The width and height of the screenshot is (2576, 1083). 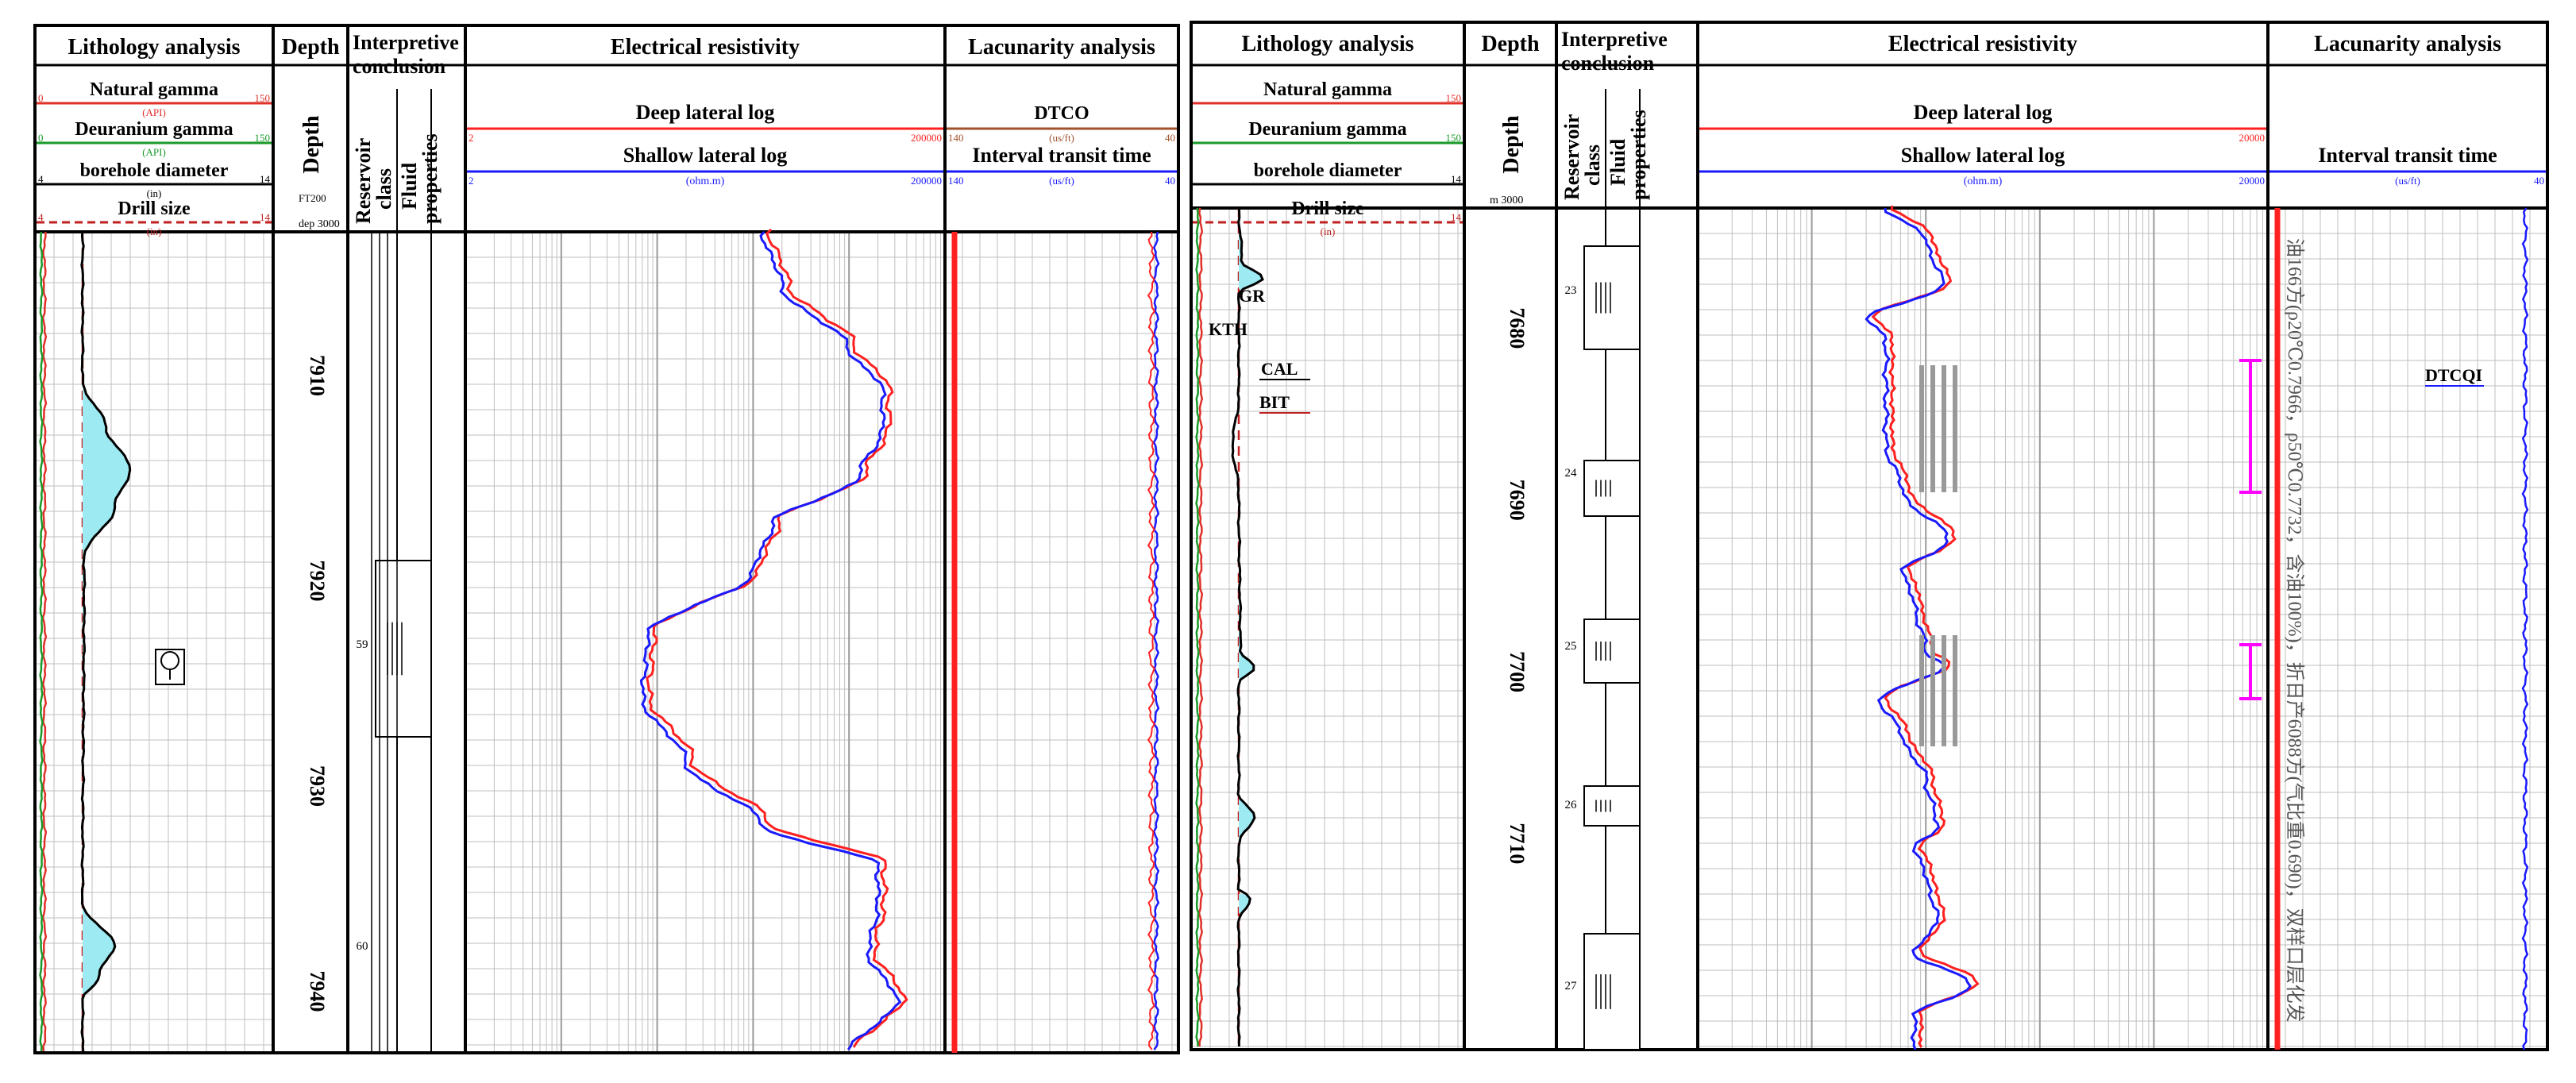 What do you see at coordinates (1571, 986) in the screenshot?
I see `reservoir-number: 27` at bounding box center [1571, 986].